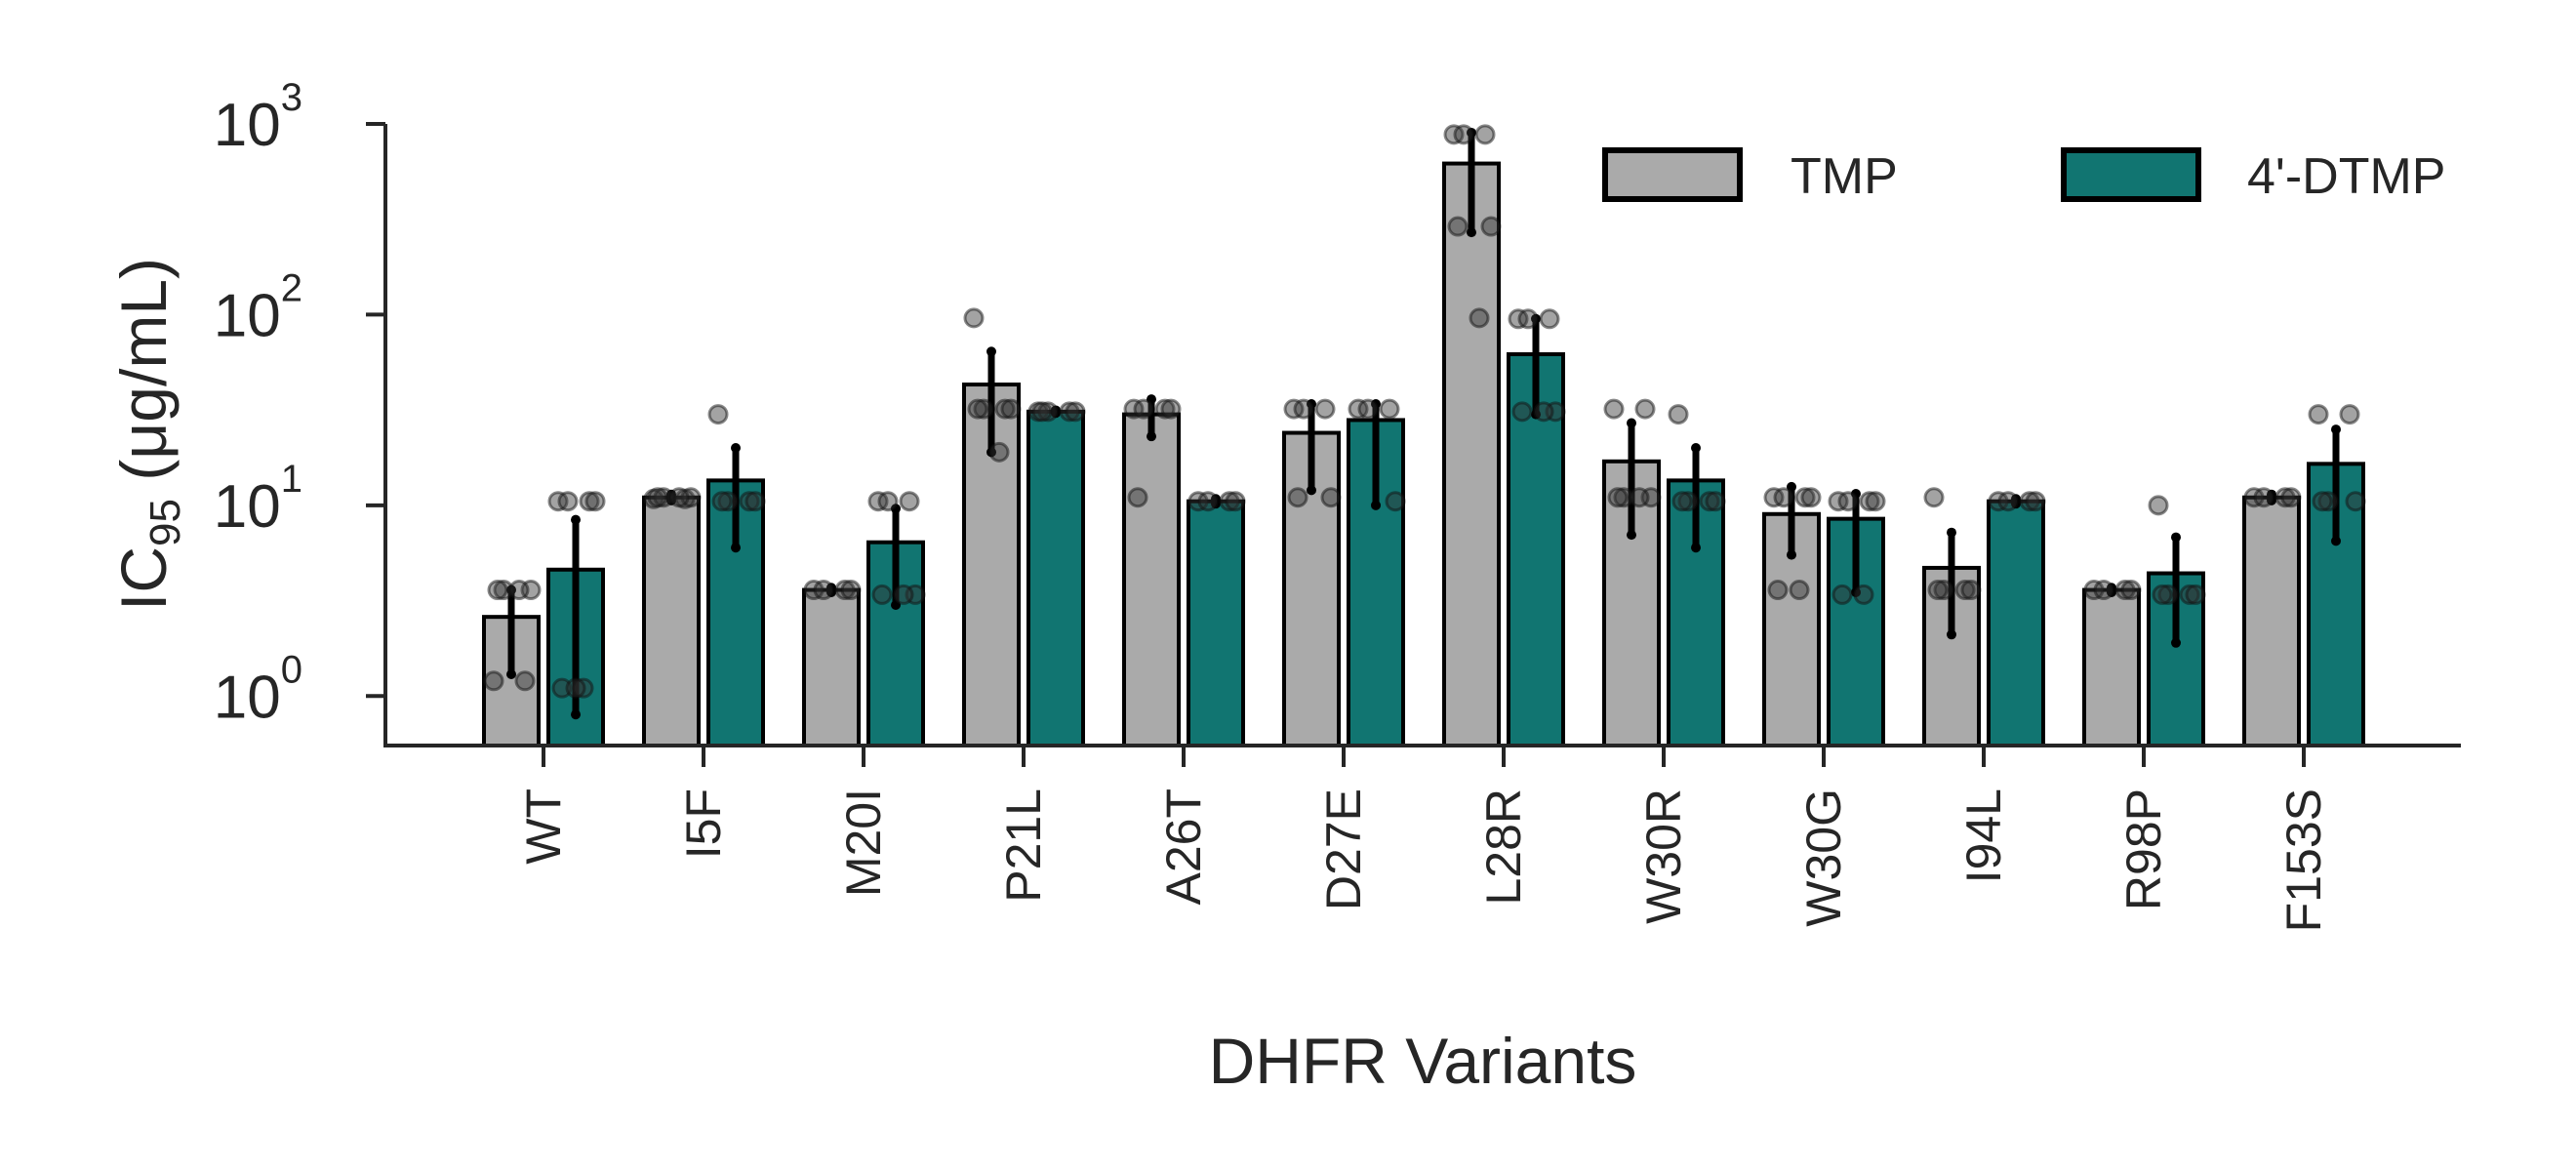  I want to click on y-axis-label: IC95 (μg/mL), so click(148, 434).